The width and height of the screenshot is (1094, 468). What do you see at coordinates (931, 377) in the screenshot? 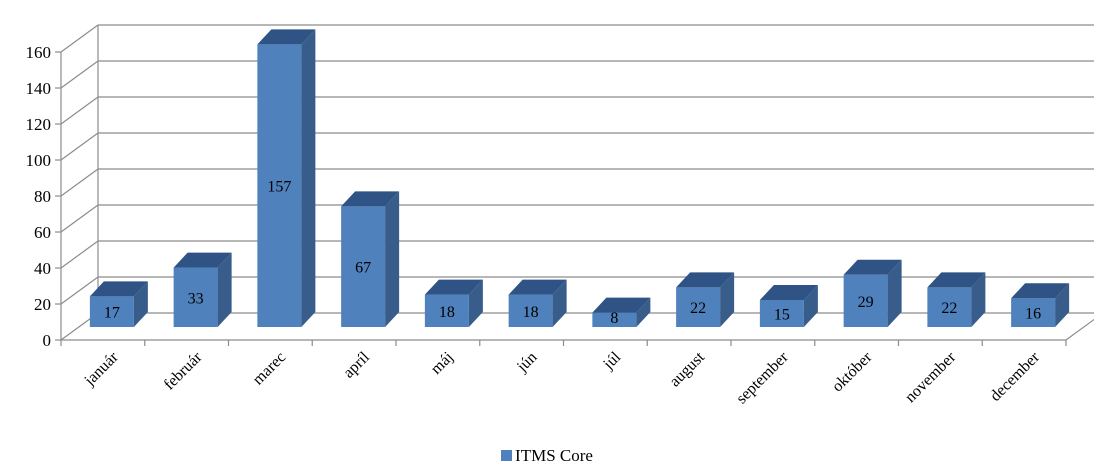
I see `category-label: november` at bounding box center [931, 377].